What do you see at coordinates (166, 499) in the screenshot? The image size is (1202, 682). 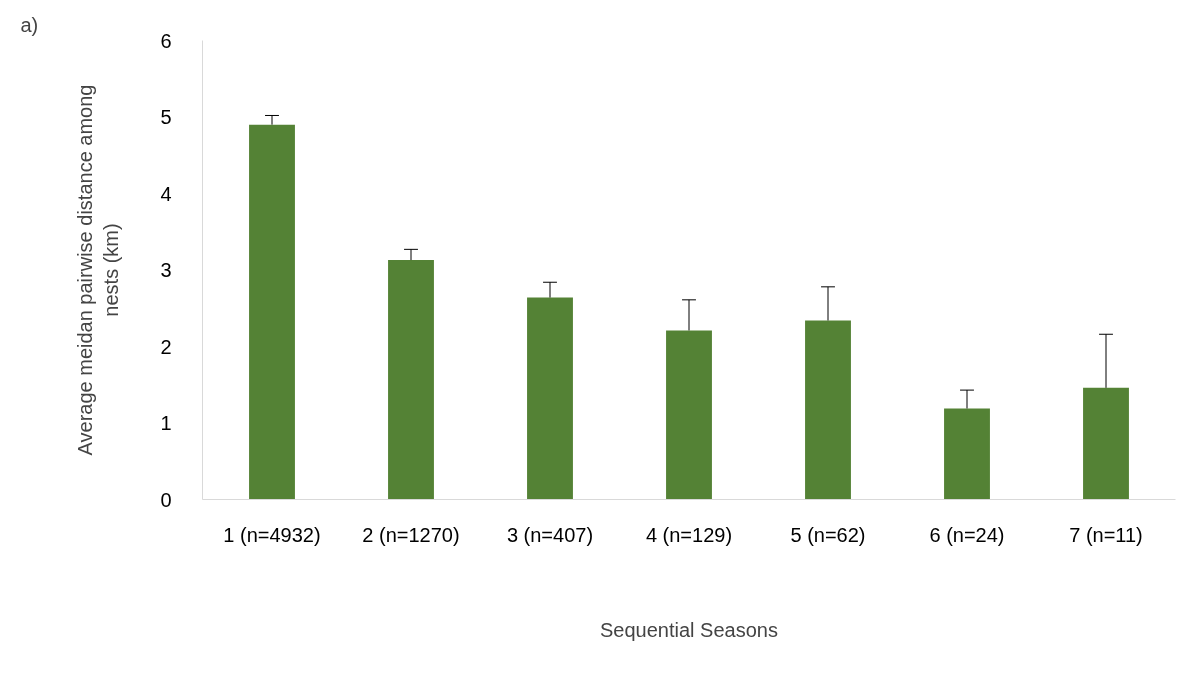 I see `y-tick-label: 0` at bounding box center [166, 499].